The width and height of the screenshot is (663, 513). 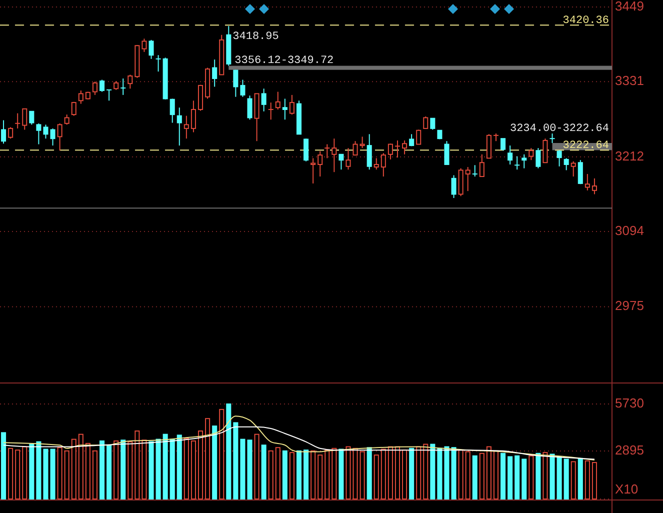 What do you see at coordinates (629, 450) in the screenshot?
I see `y-tick-label: 2895` at bounding box center [629, 450].